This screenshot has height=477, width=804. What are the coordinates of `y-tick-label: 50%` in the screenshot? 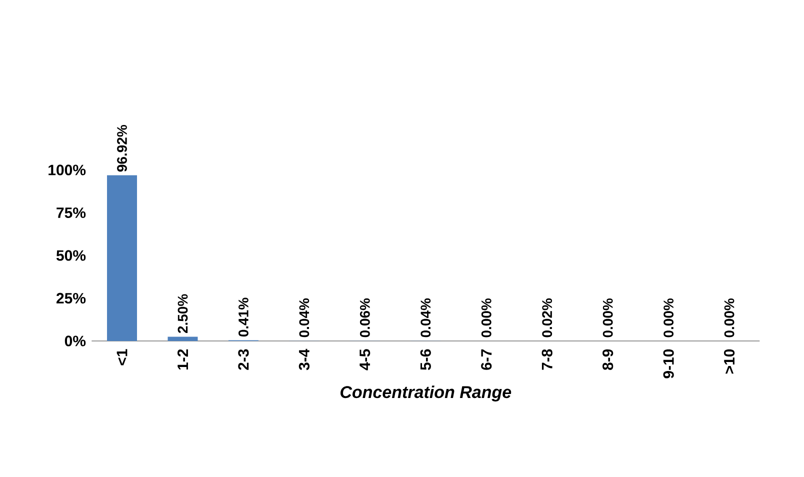 It's located at (71, 255).